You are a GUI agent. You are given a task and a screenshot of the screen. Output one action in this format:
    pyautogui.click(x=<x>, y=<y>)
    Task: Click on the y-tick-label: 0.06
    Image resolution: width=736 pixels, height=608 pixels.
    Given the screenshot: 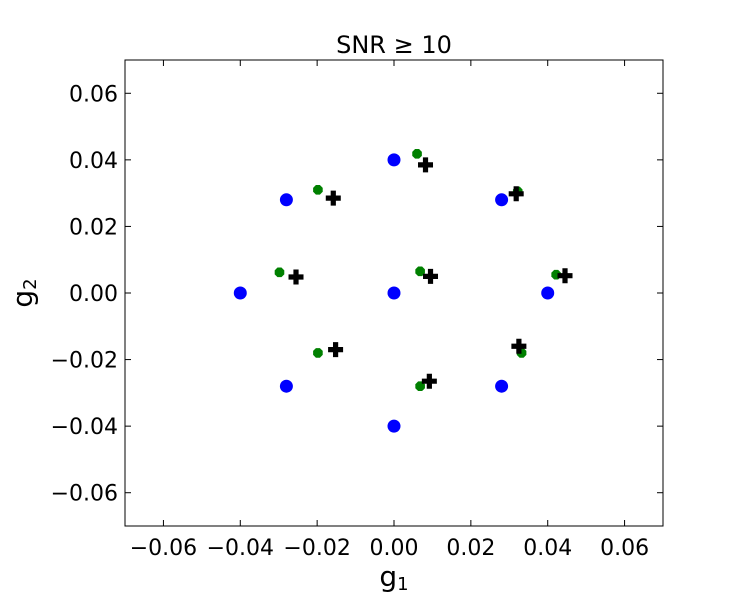 What is the action you would take?
    pyautogui.click(x=93, y=94)
    